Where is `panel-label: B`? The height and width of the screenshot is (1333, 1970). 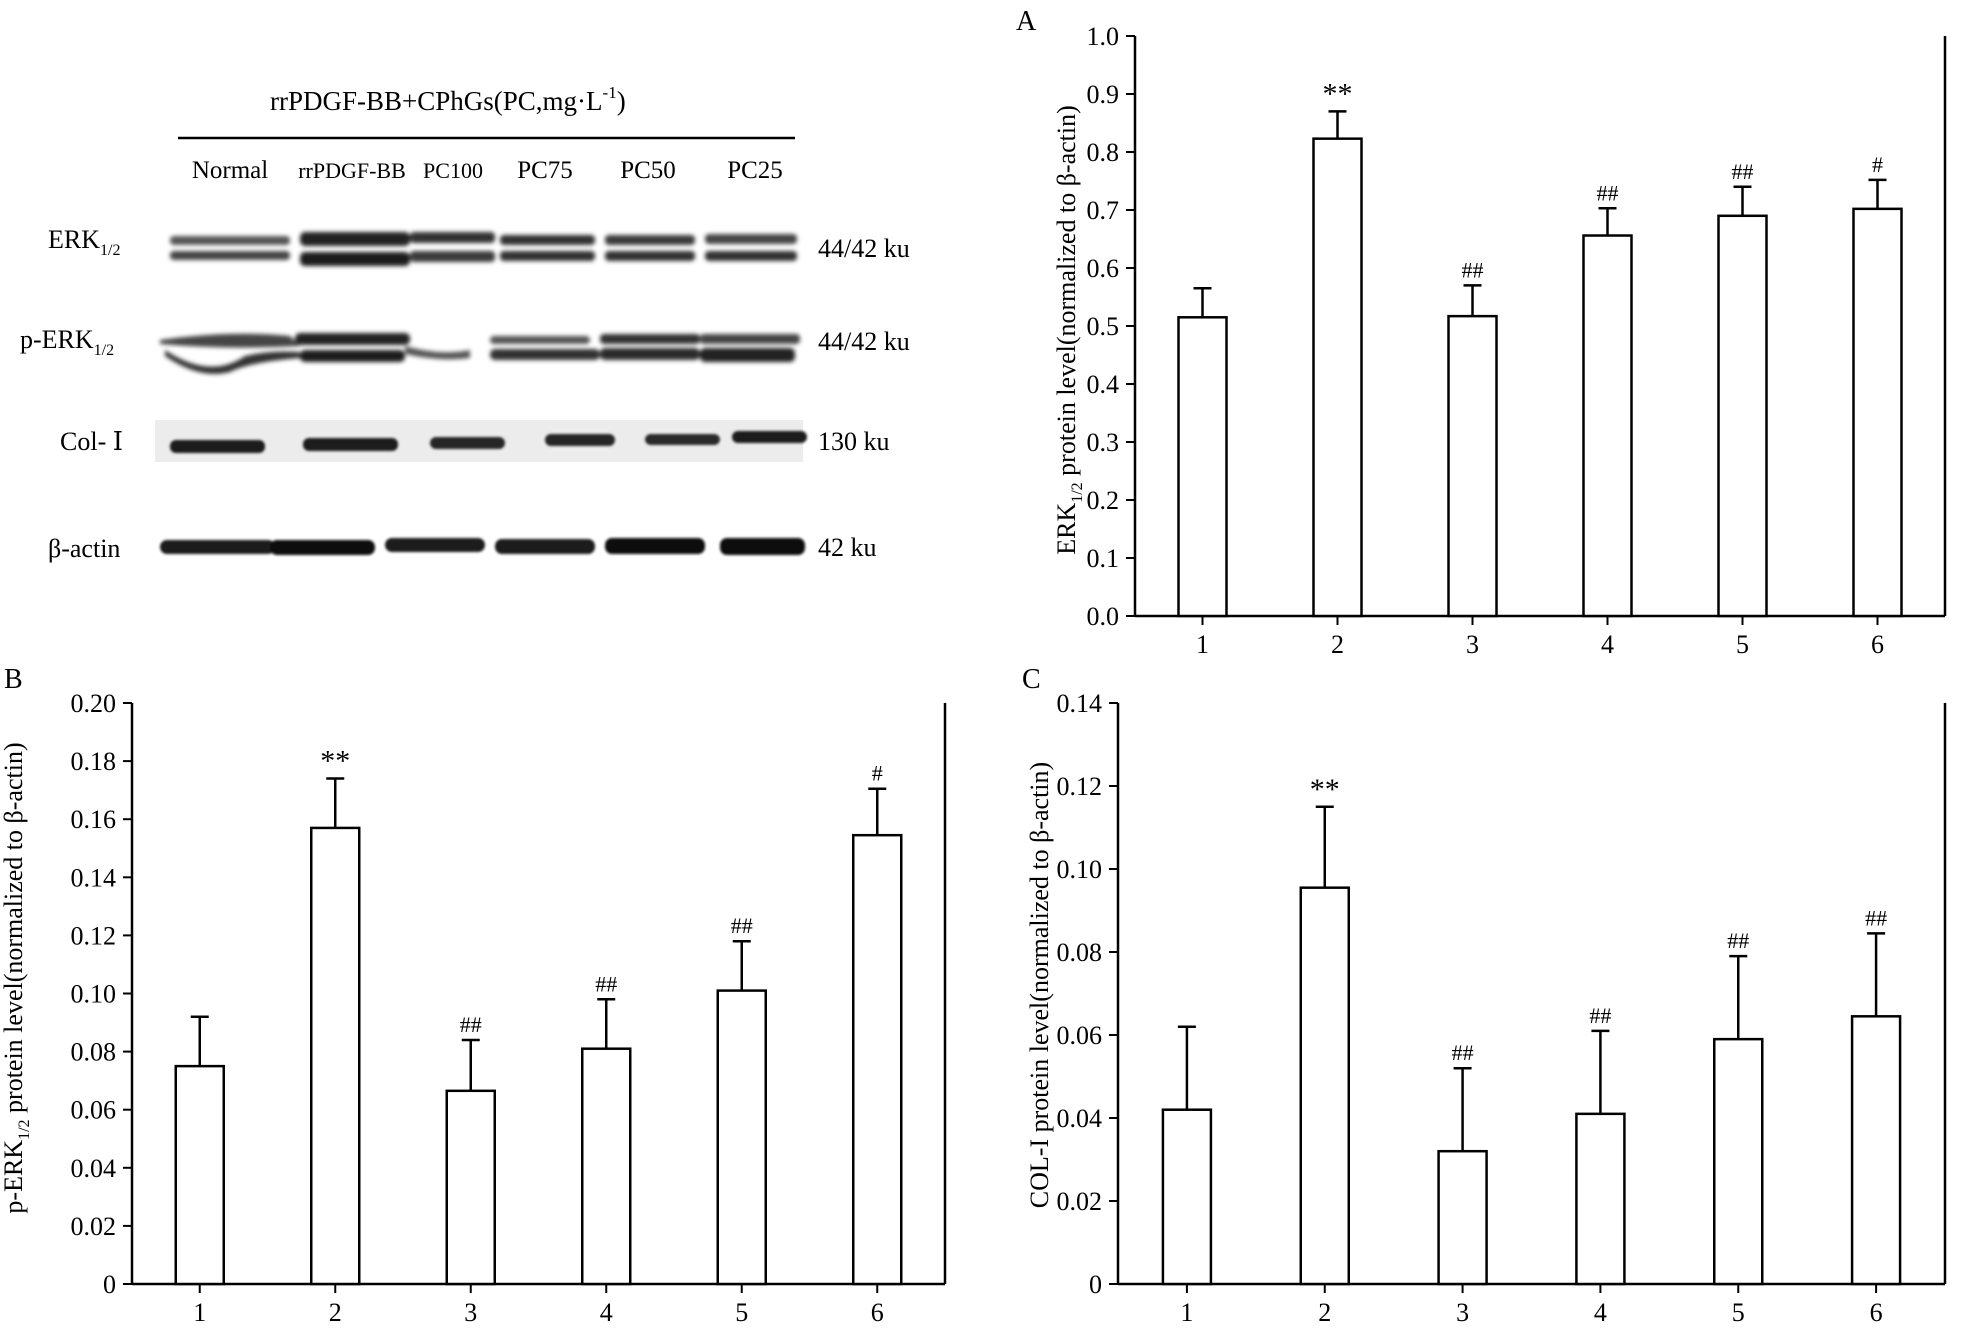
panel-label: B is located at coordinates (13, 679).